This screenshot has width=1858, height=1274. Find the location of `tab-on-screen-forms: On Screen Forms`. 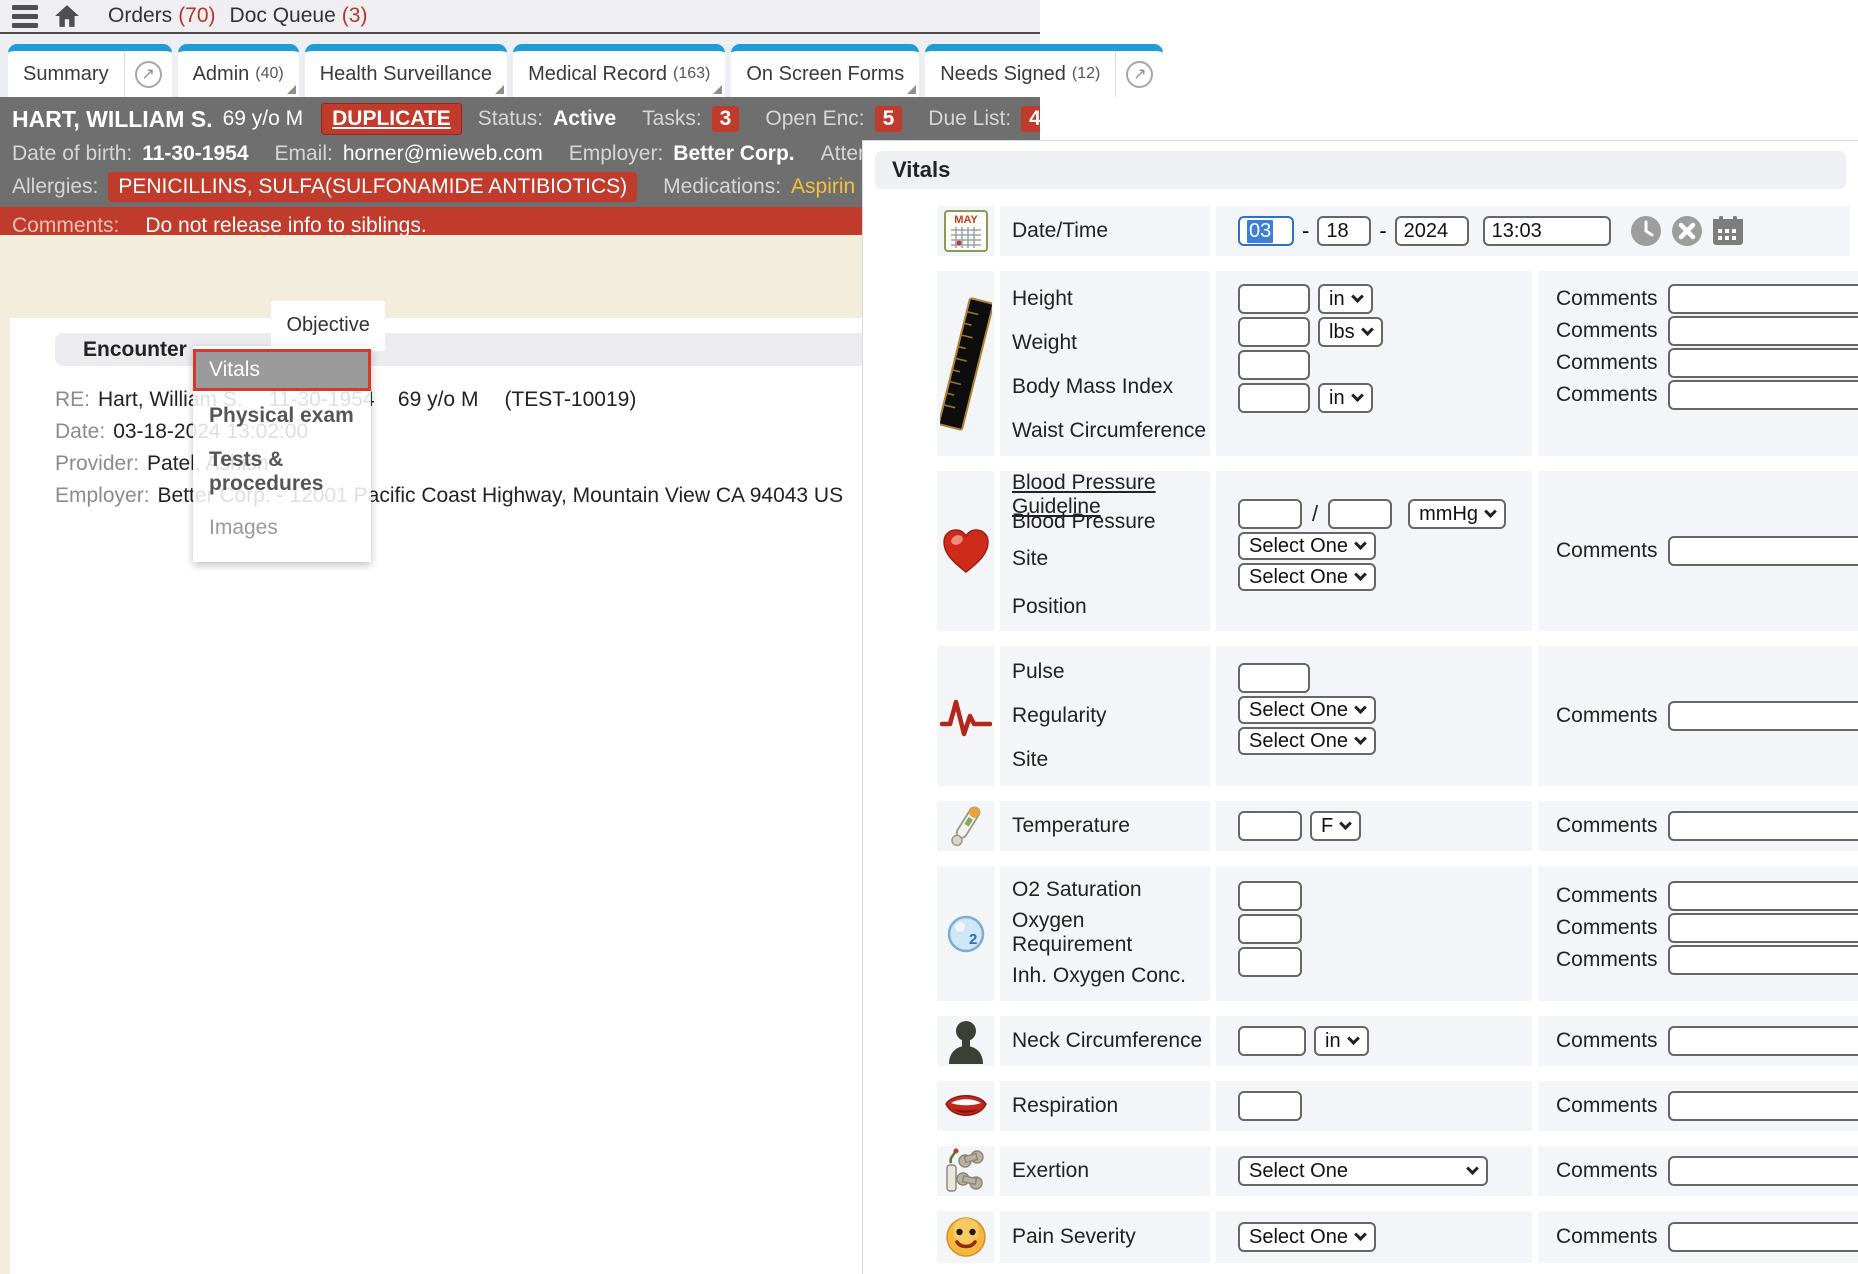

tab-on-screen-forms: On Screen Forms is located at coordinates (825, 70).